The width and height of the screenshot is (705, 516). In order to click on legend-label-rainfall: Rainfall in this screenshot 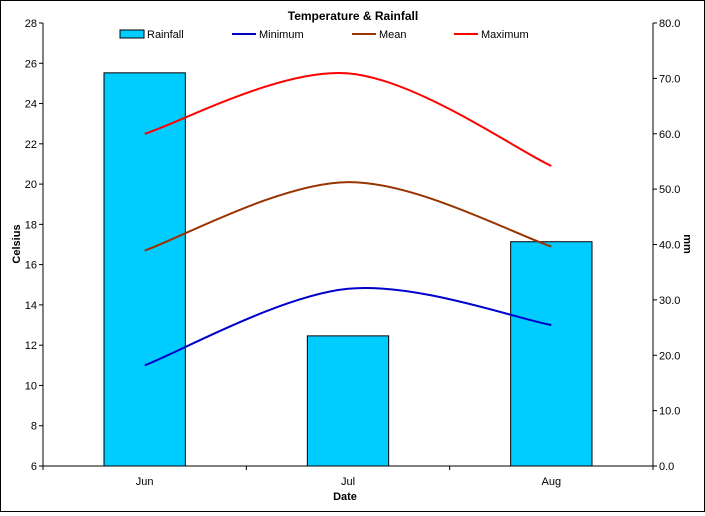, I will do `click(165, 35)`.